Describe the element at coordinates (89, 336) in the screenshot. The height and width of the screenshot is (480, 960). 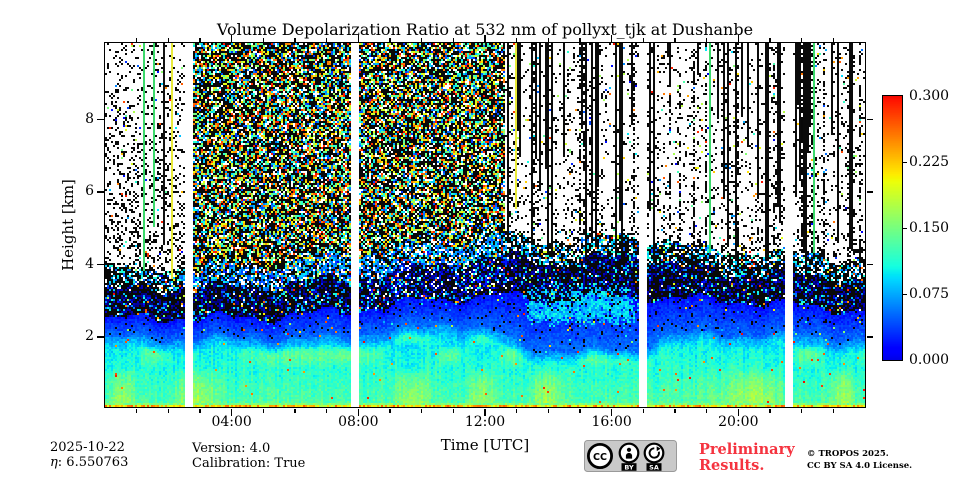
I see `y-tick-label: 2` at that location.